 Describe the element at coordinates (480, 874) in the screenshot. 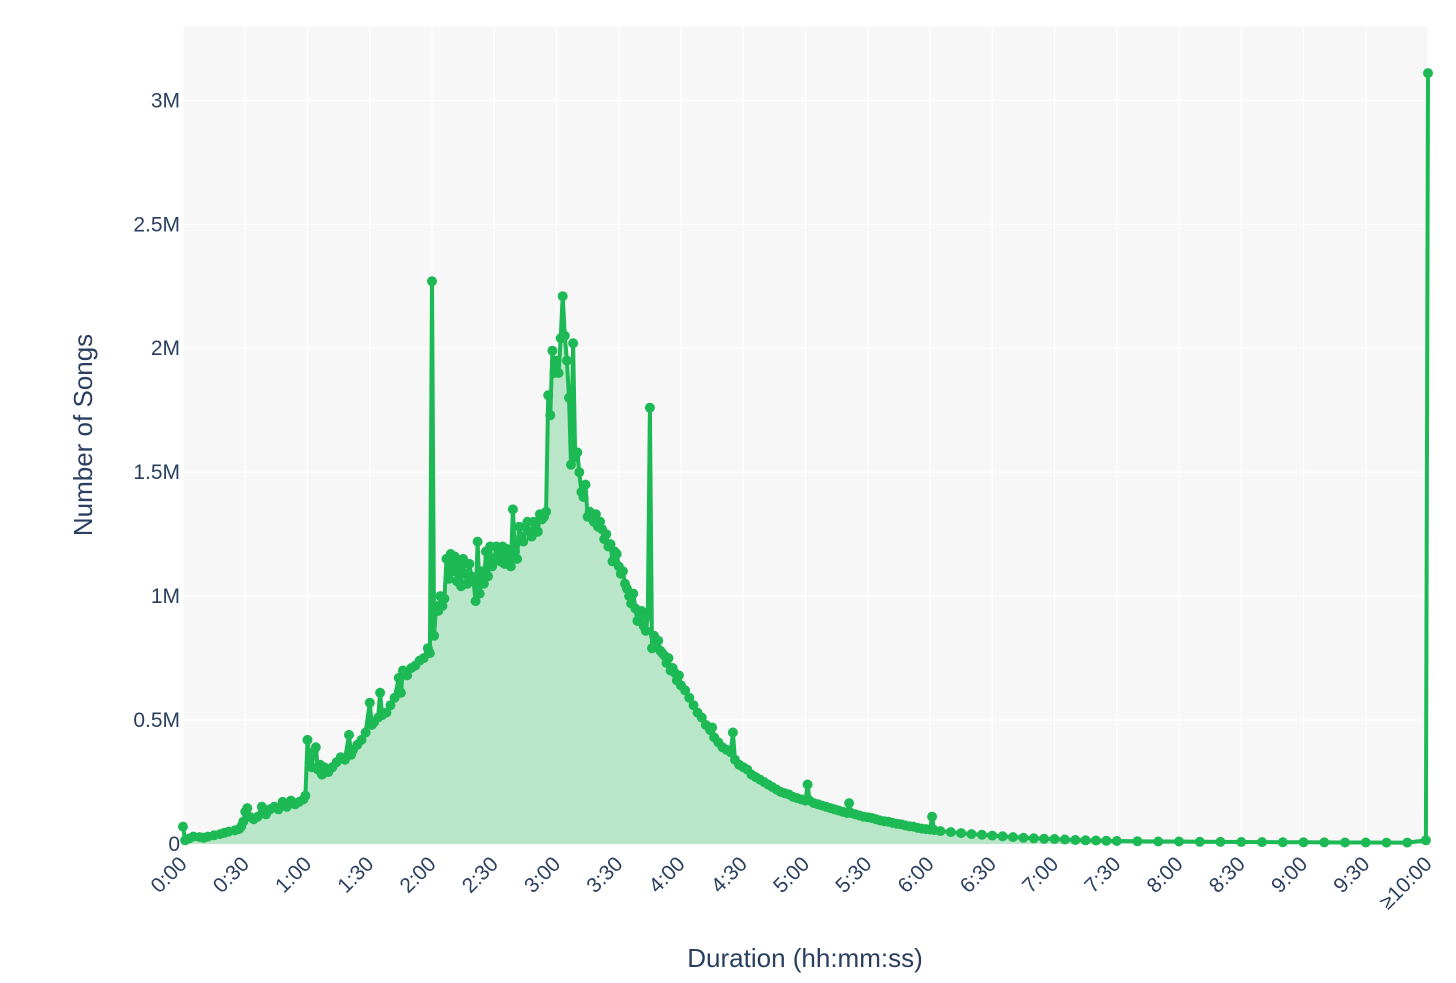

I see `x-tick-label: 2:30` at that location.